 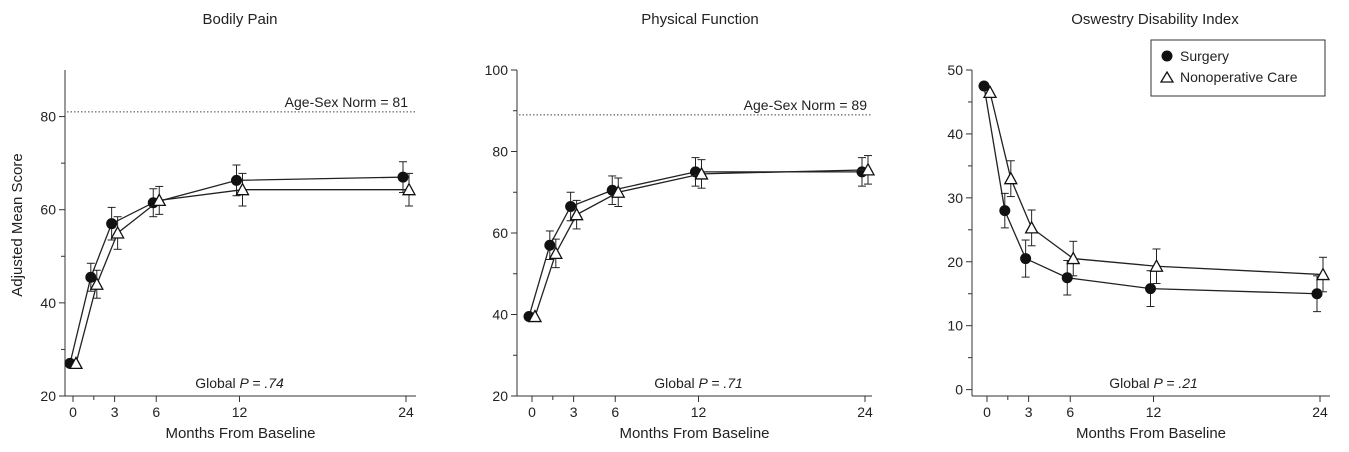 I want to click on norm-label: Age-Sex Norm = 89, so click(x=806, y=105).